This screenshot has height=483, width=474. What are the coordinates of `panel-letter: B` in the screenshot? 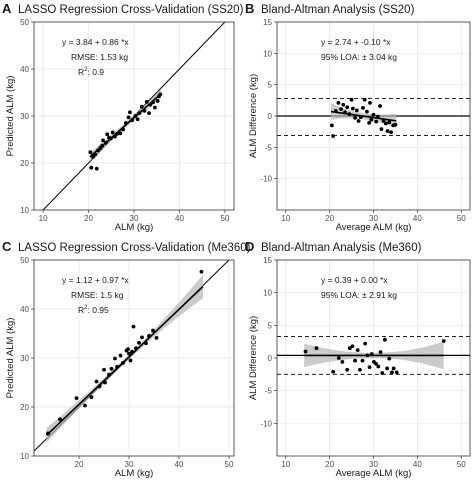 It's located at (249, 8).